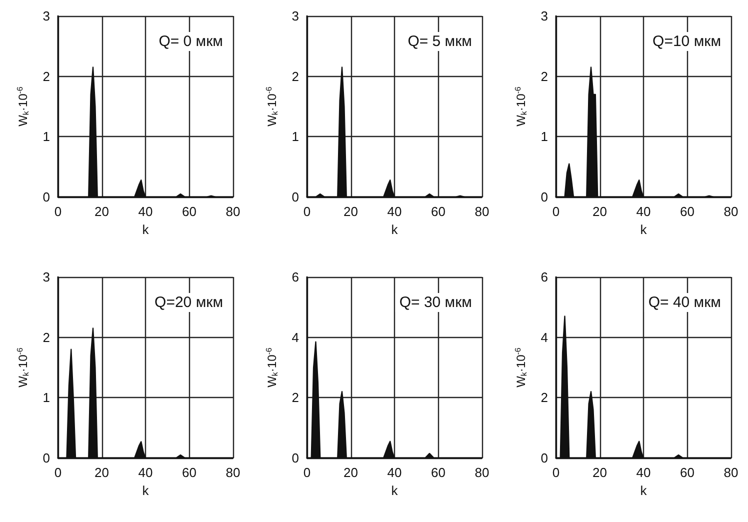 The width and height of the screenshot is (748, 522). What do you see at coordinates (188, 302) in the screenshot?
I see `annotation: Q=20 мкм` at bounding box center [188, 302].